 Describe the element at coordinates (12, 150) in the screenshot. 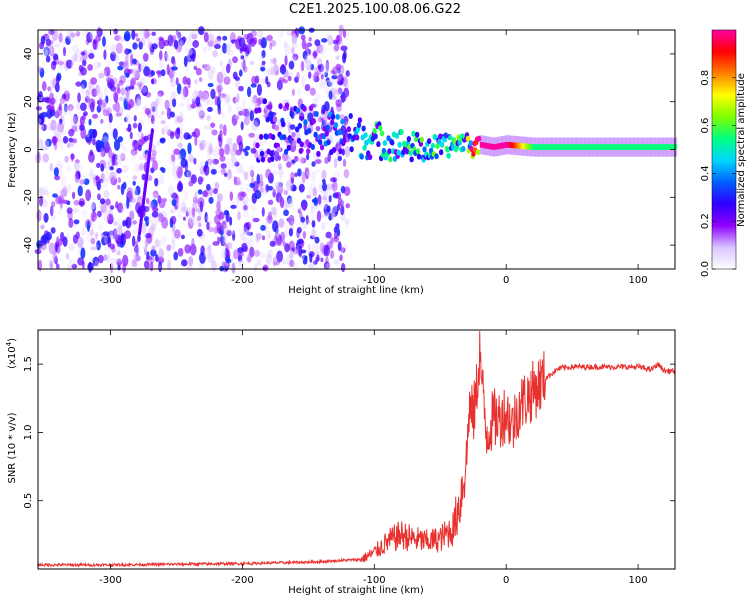

I see `spectrogram-y-axis-label: Frequency (Hz)` at that location.